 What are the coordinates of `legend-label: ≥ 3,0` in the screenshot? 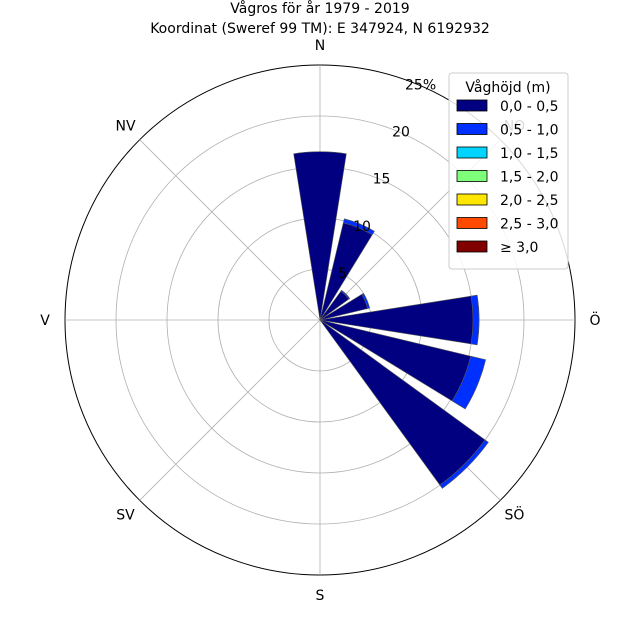 It's located at (519, 248).